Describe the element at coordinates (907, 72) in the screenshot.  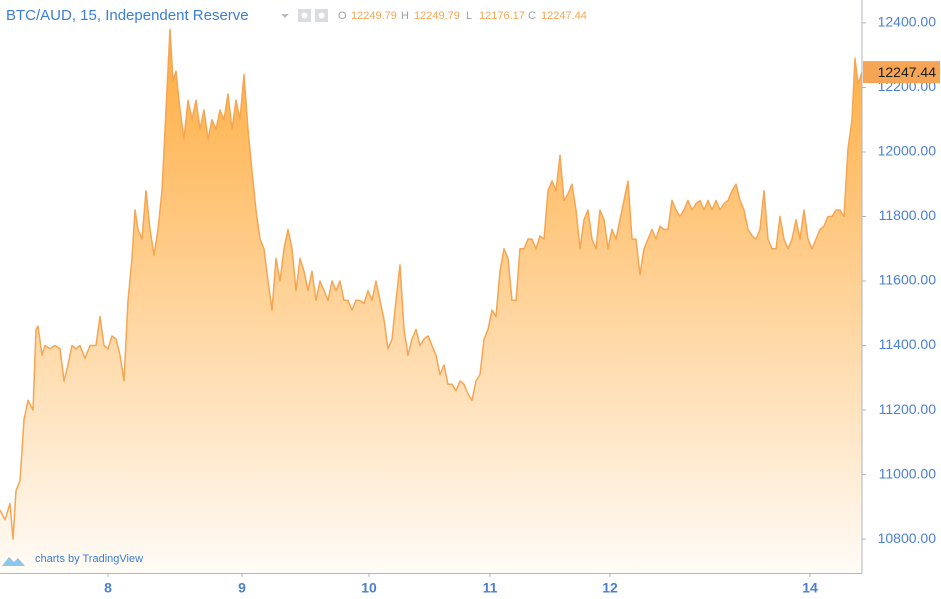
I see `last-price-label: 12247.44` at that location.